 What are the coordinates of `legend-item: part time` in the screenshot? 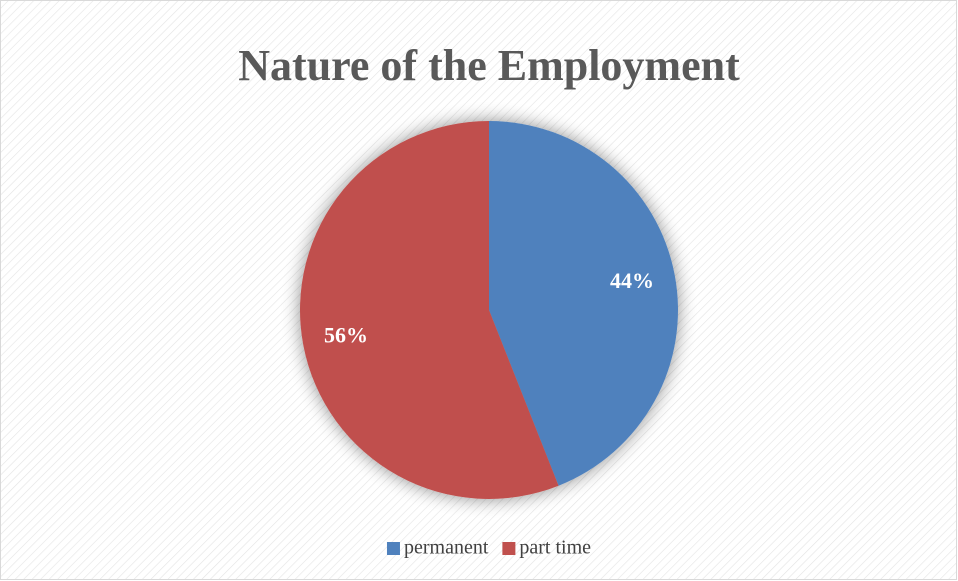 It's located at (546, 548).